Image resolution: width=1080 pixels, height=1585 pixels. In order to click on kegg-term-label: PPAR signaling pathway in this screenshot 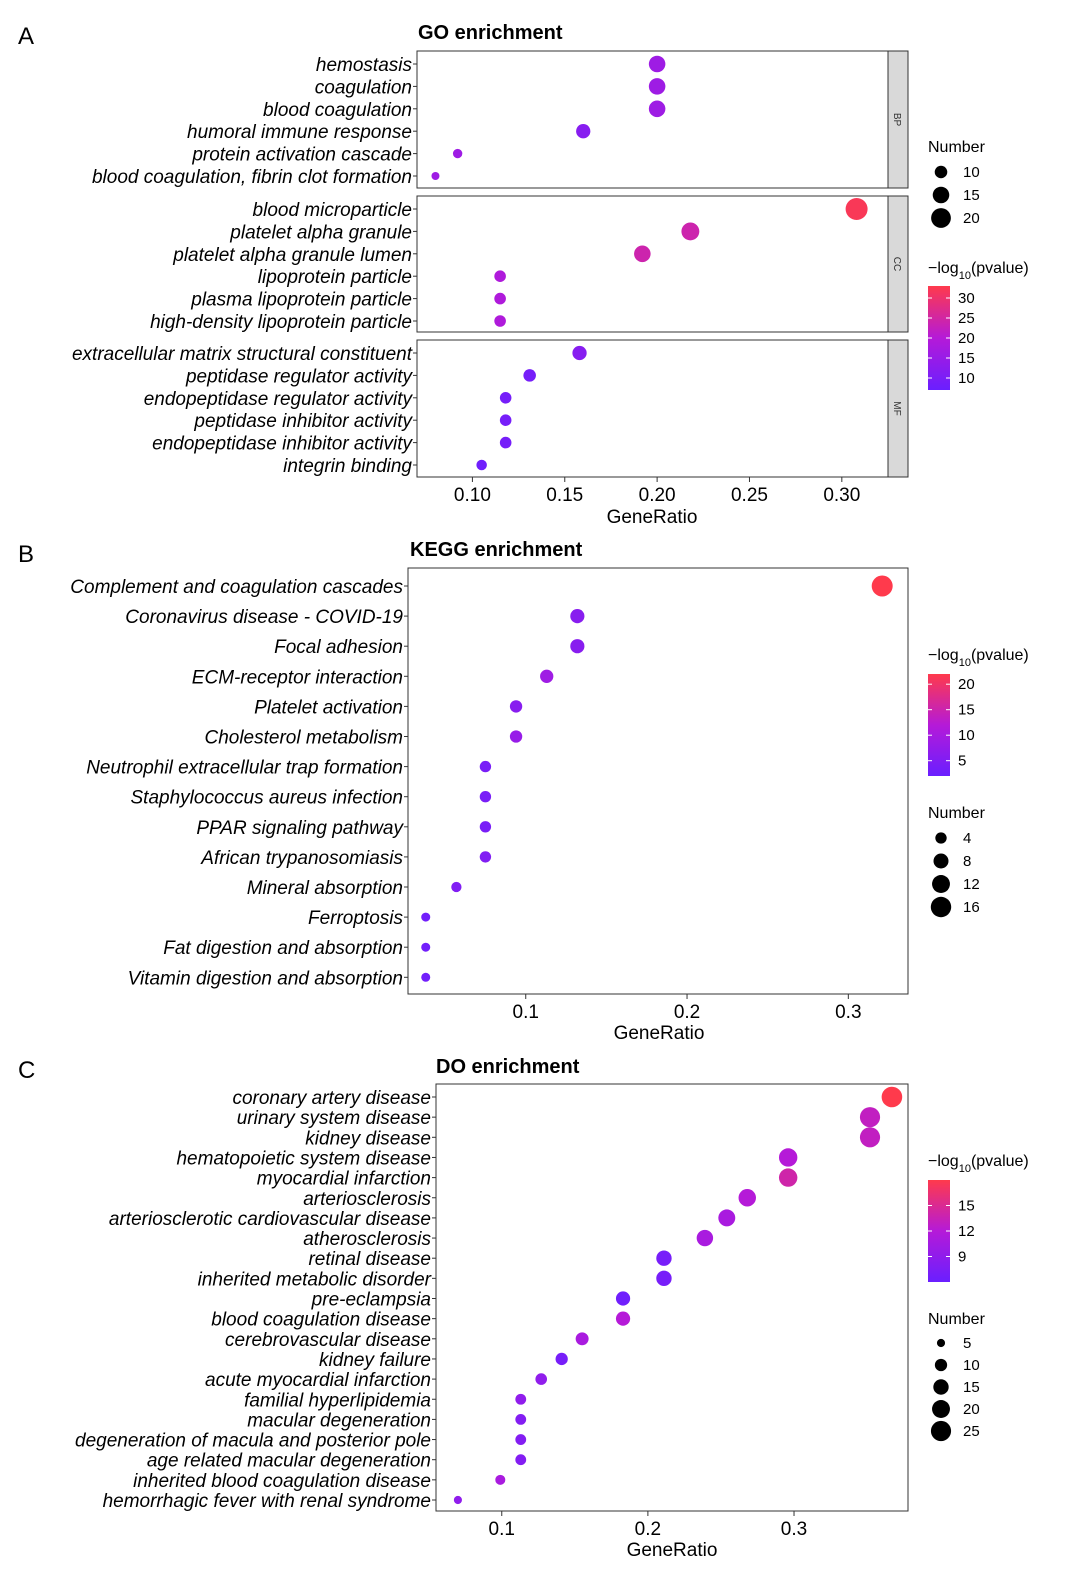, I will do `click(300, 828)`.